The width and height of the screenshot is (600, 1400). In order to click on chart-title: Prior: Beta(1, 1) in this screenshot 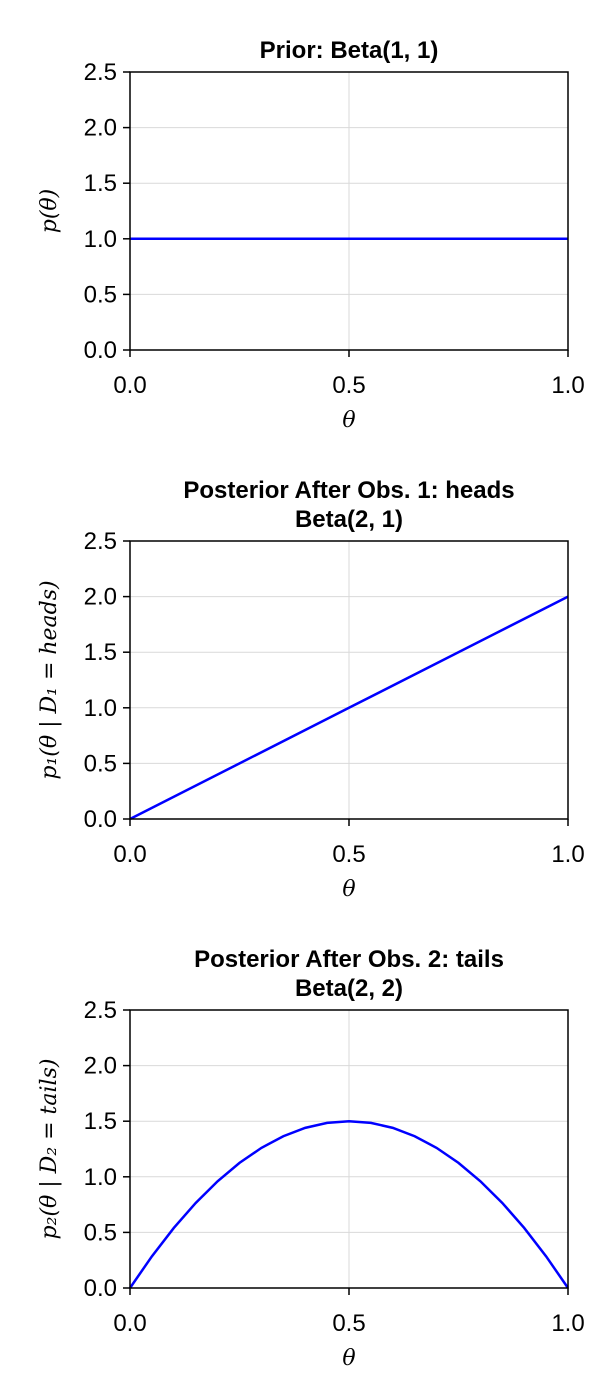, I will do `click(349, 50)`.